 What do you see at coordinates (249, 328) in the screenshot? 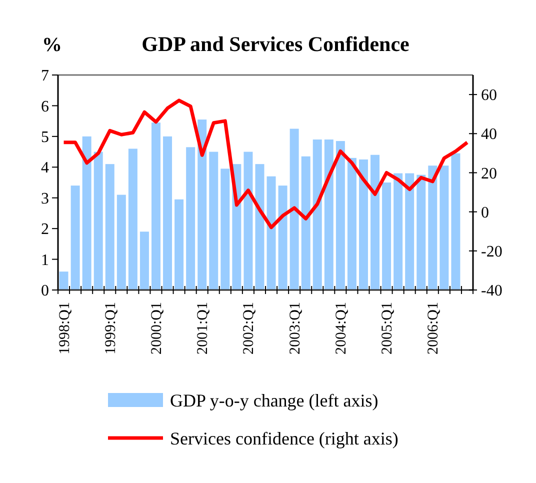
I see `x-tick-label: 2002:Q1` at bounding box center [249, 328].